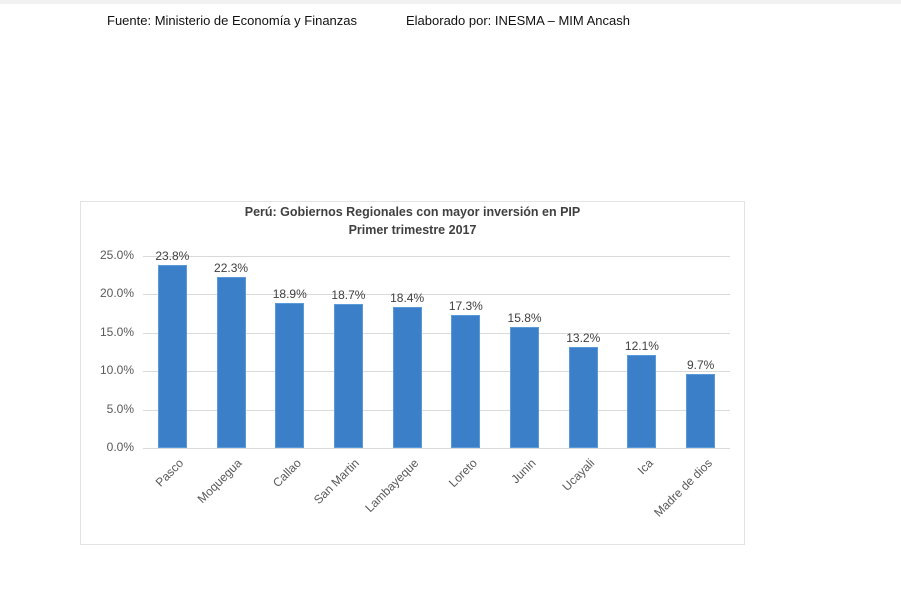 The height and width of the screenshot is (589, 901). I want to click on y-tick-label: 20.0%, so click(116, 293).